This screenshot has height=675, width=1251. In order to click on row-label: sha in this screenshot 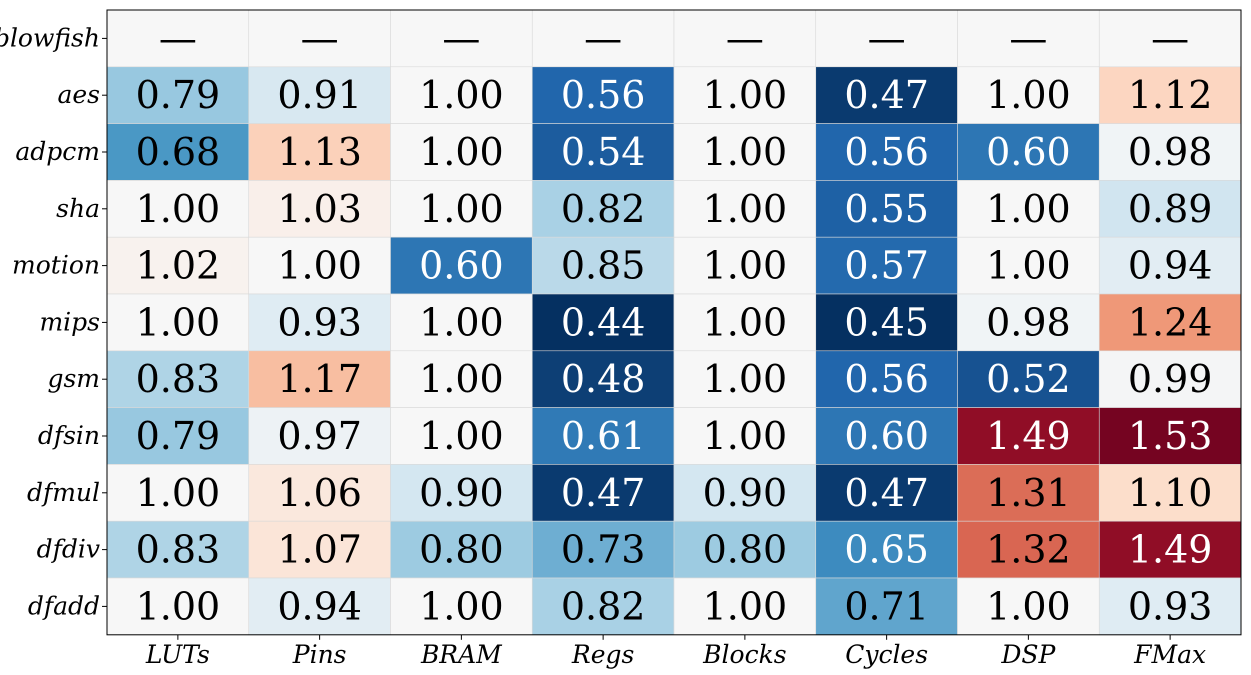, I will do `click(78, 208)`.